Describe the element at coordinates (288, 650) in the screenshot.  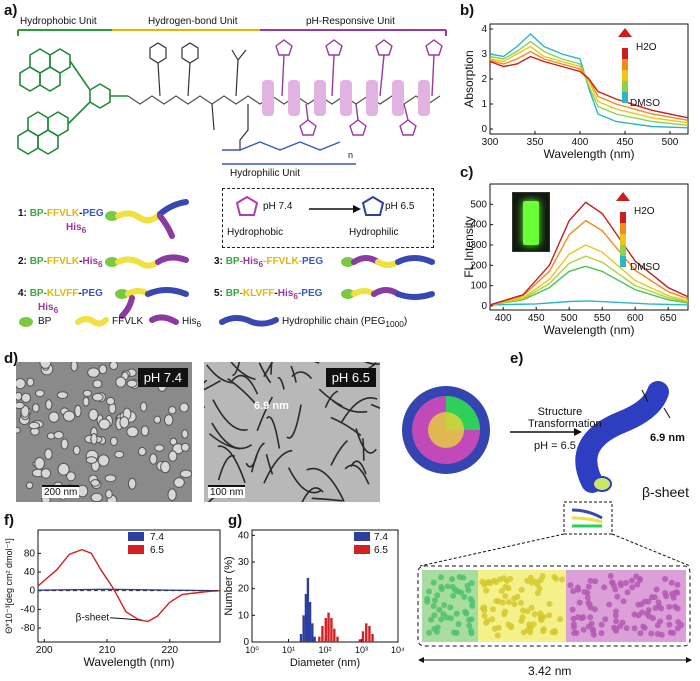
I see `x-tick-label: 10¹` at that location.